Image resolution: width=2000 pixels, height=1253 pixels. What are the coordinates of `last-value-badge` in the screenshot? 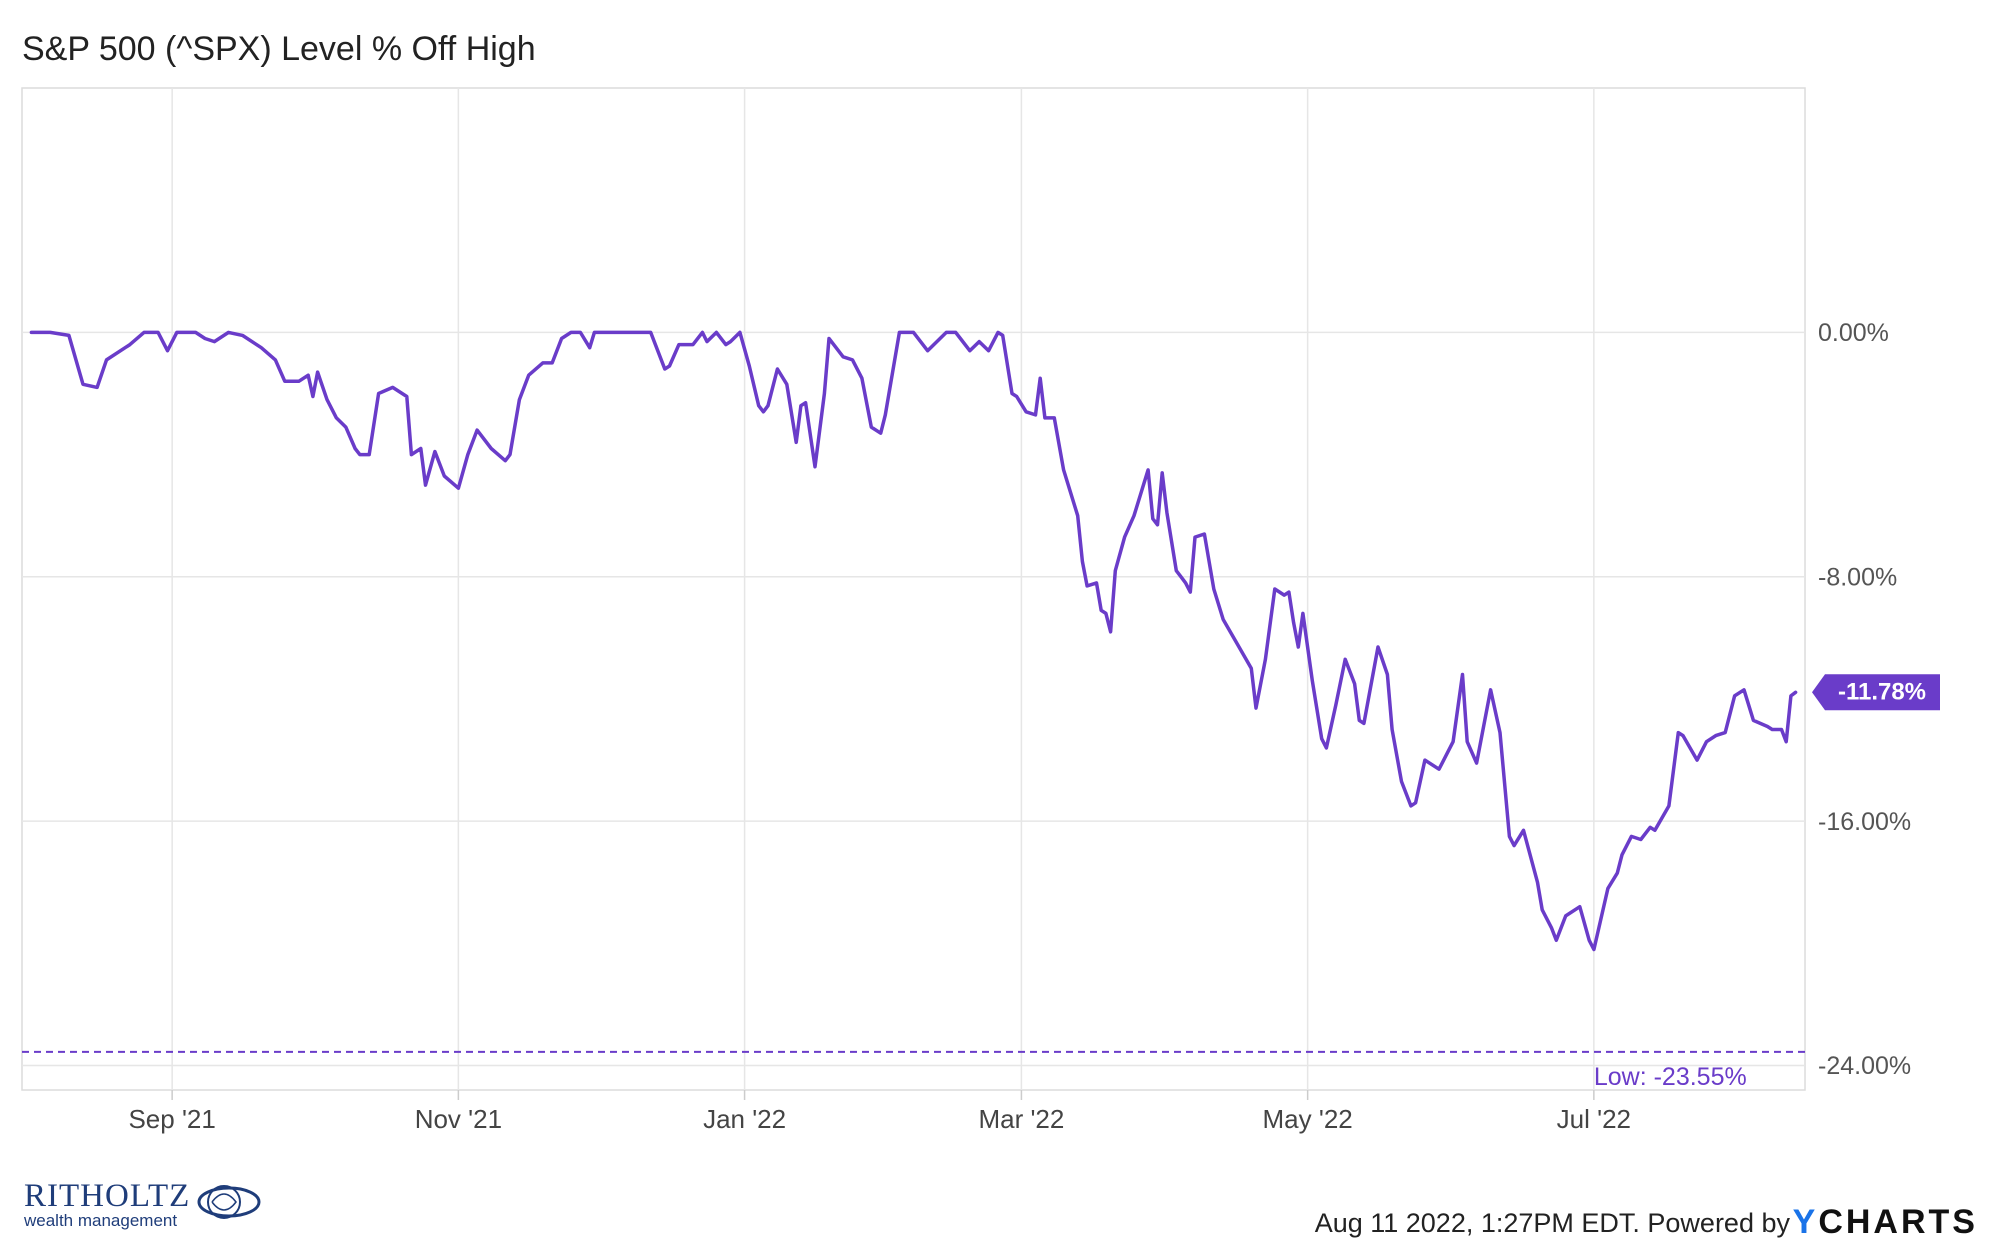 It's located at (1876, 692).